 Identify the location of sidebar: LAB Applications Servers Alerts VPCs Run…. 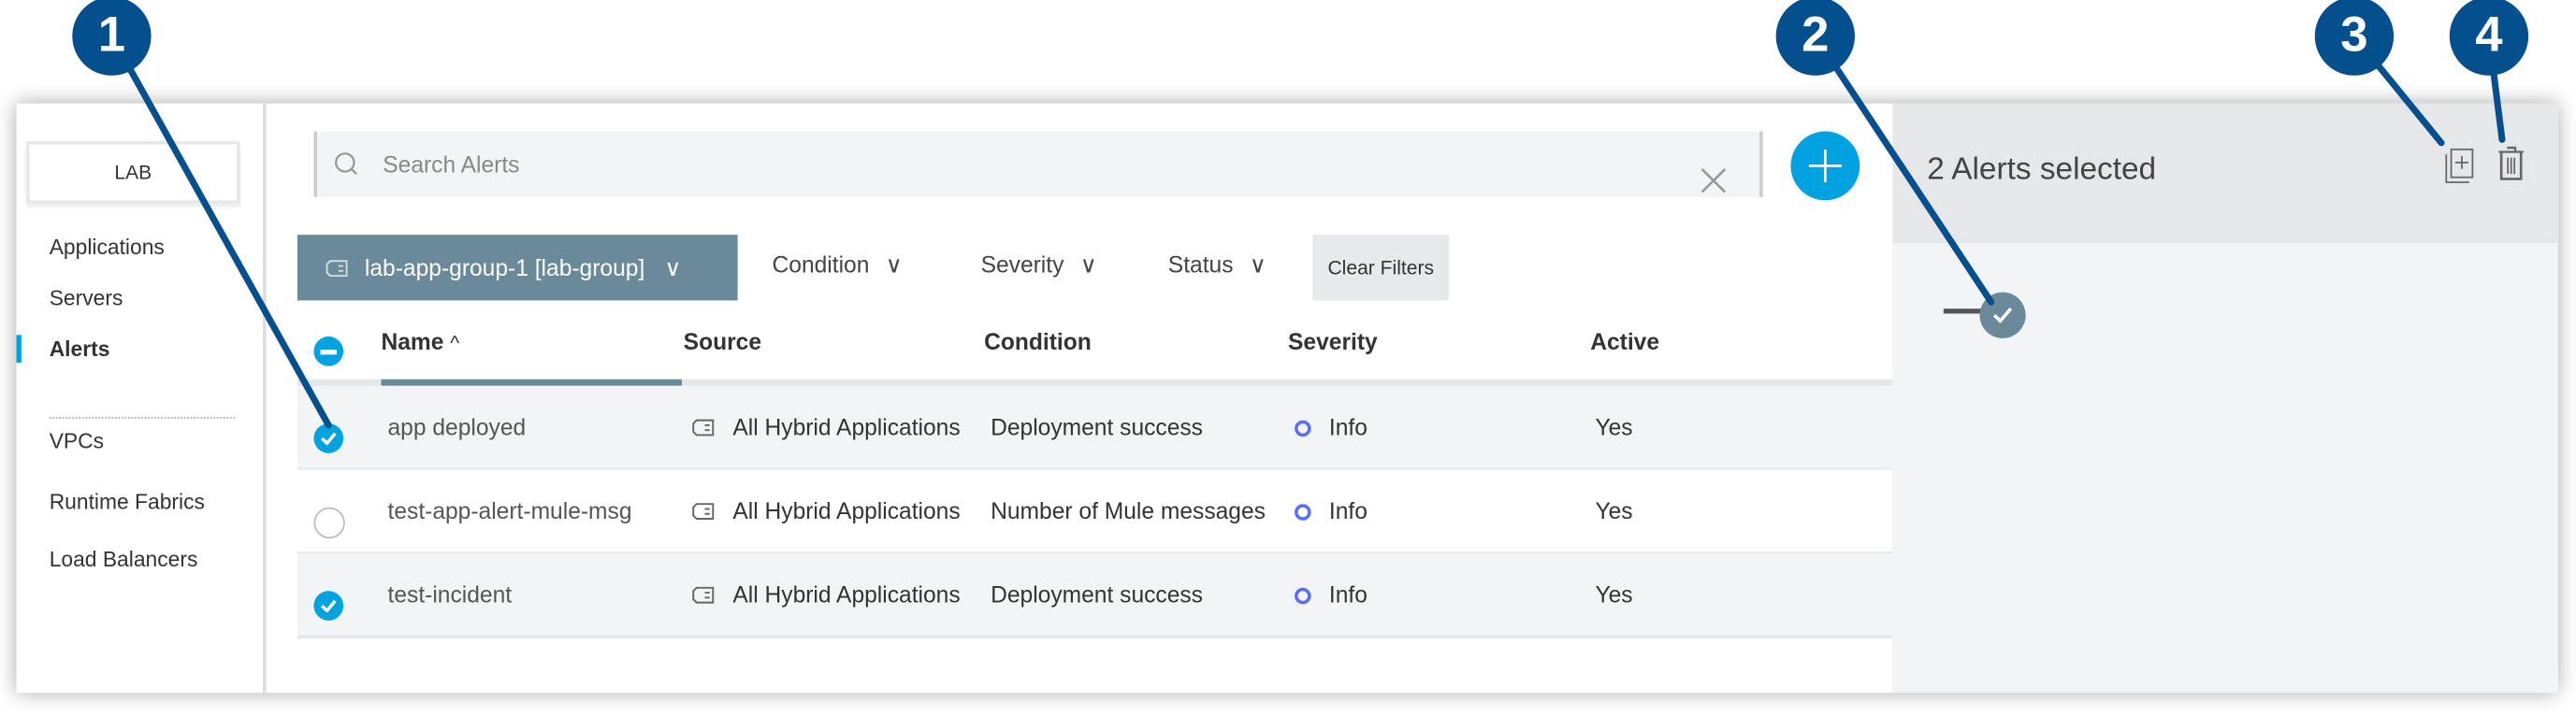
(141, 398).